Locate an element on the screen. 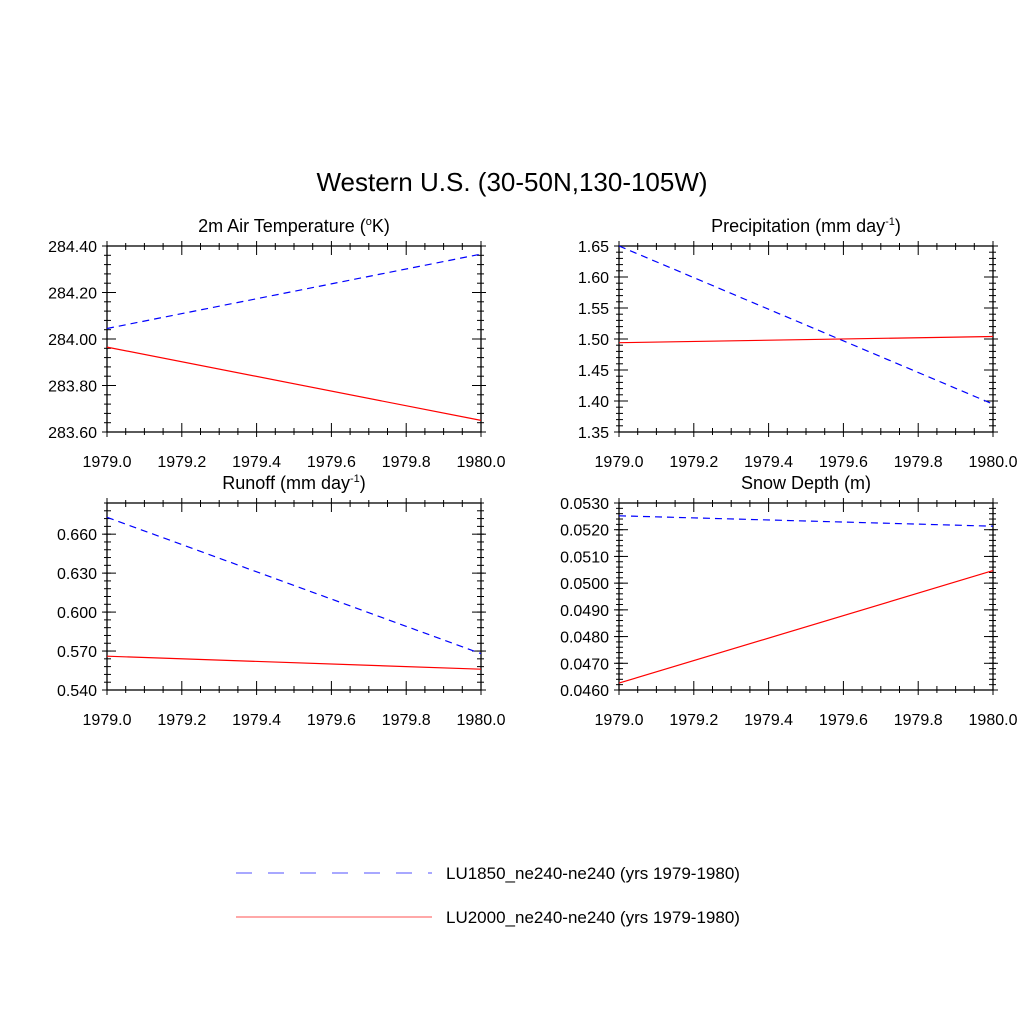  y-tick-label: 283.60 is located at coordinates (72, 433).